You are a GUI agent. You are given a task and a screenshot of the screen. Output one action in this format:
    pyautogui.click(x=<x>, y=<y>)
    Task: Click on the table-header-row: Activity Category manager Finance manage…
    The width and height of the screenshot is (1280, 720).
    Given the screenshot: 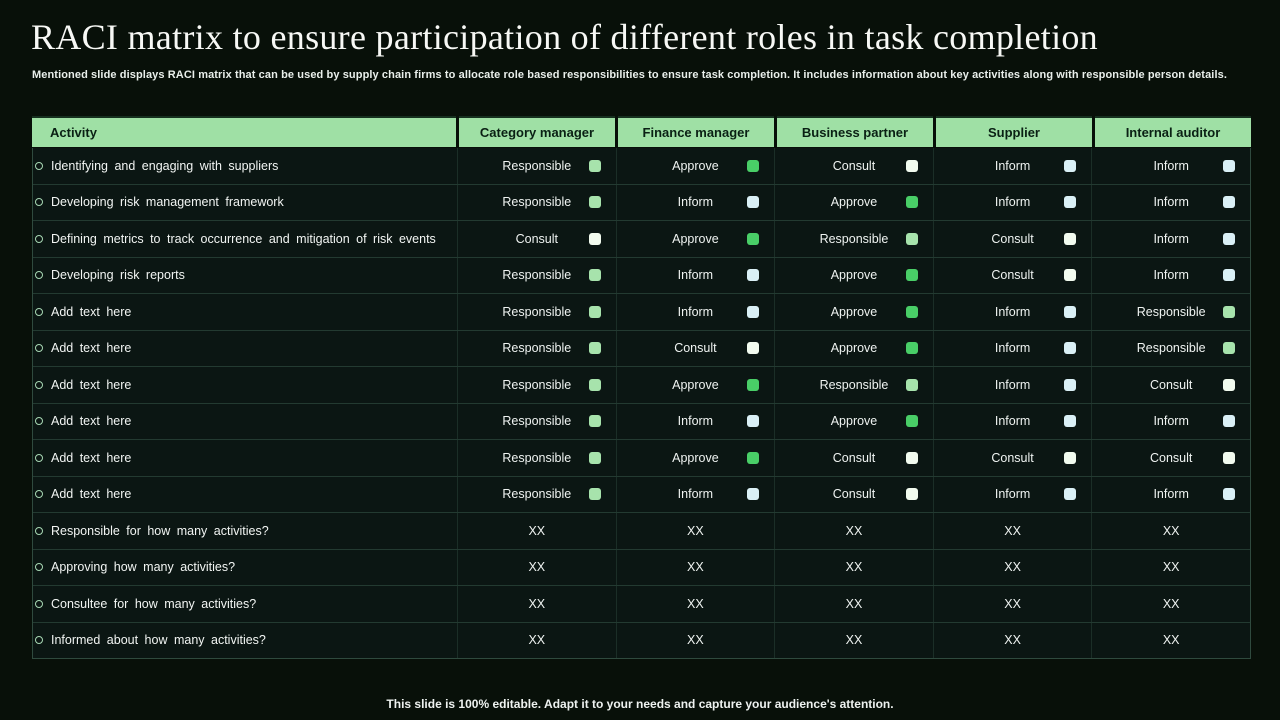 What is the action you would take?
    pyautogui.click(x=641, y=131)
    